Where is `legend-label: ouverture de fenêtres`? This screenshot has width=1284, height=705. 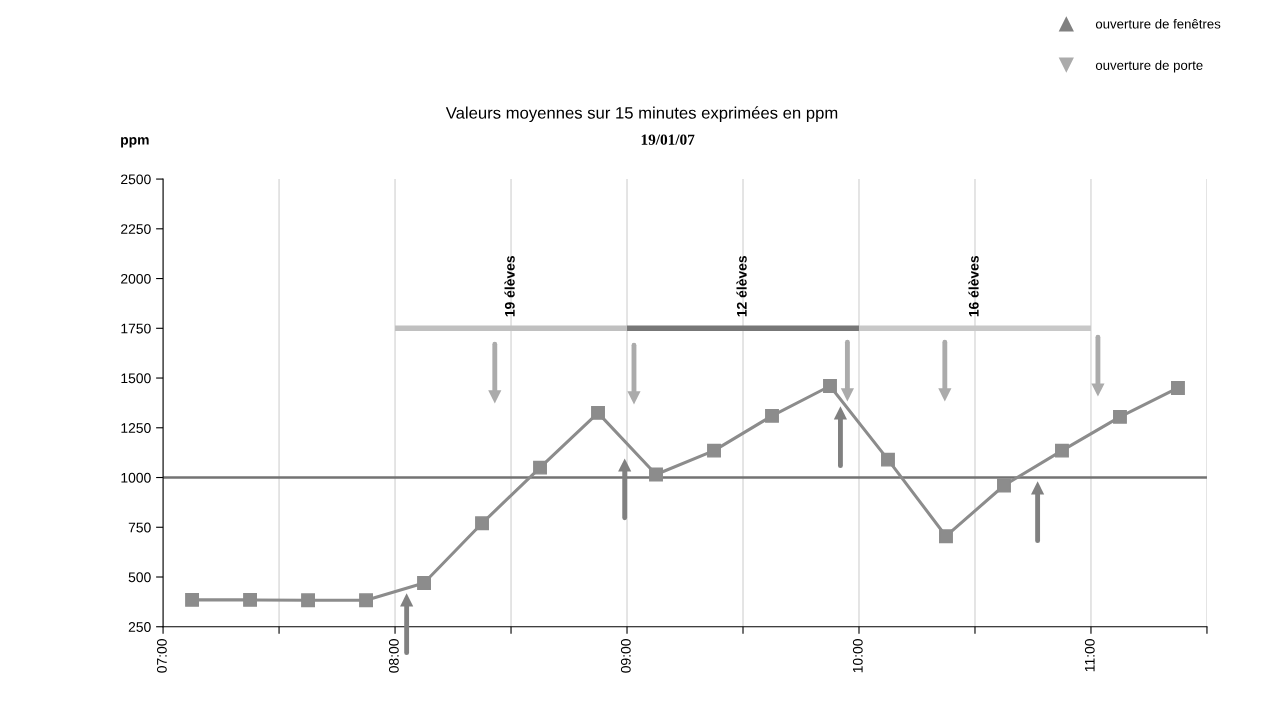
legend-label: ouverture de fenêtres is located at coordinates (1158, 23).